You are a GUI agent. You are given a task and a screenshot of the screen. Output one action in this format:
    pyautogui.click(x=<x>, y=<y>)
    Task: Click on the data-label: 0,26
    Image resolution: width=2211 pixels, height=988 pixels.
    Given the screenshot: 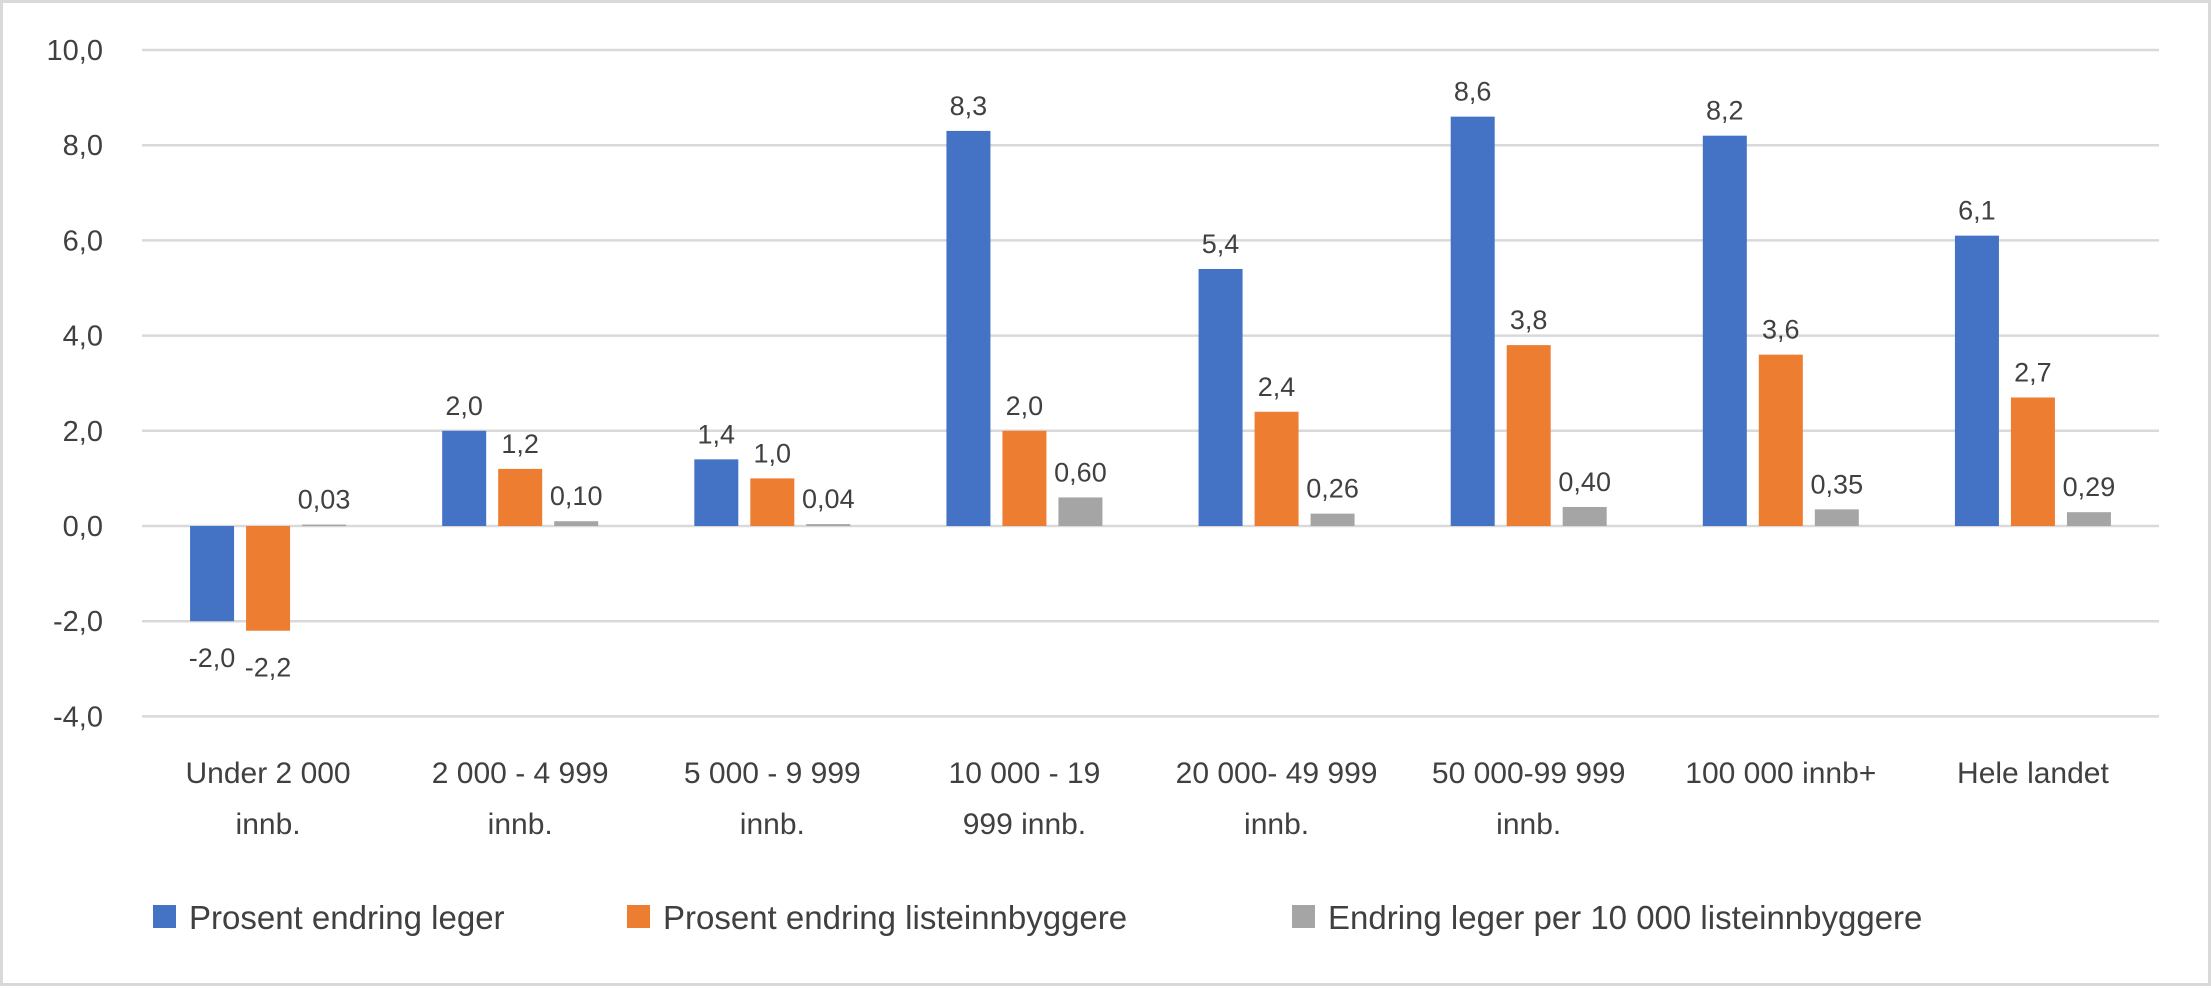 What is the action you would take?
    pyautogui.click(x=1332, y=489)
    